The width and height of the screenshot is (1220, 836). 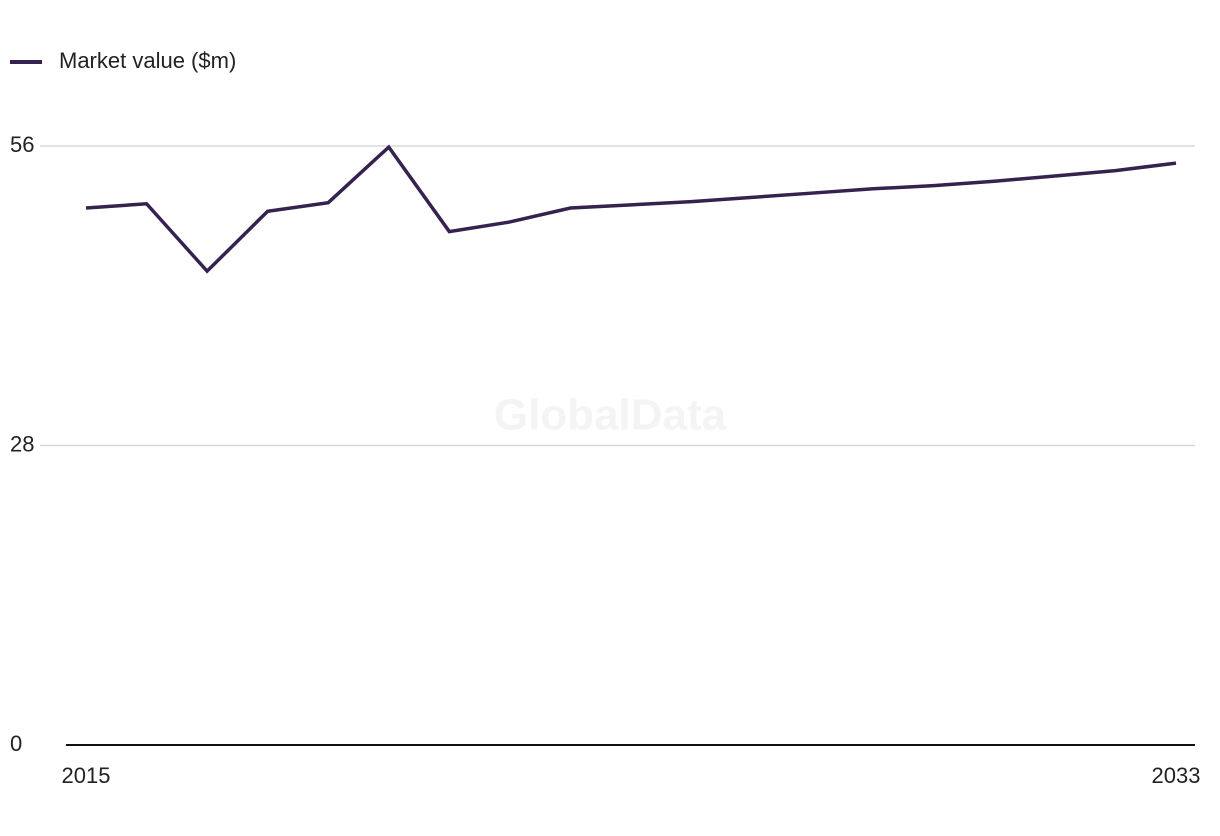 I want to click on legend-label: Market value ($m), so click(x=147, y=60).